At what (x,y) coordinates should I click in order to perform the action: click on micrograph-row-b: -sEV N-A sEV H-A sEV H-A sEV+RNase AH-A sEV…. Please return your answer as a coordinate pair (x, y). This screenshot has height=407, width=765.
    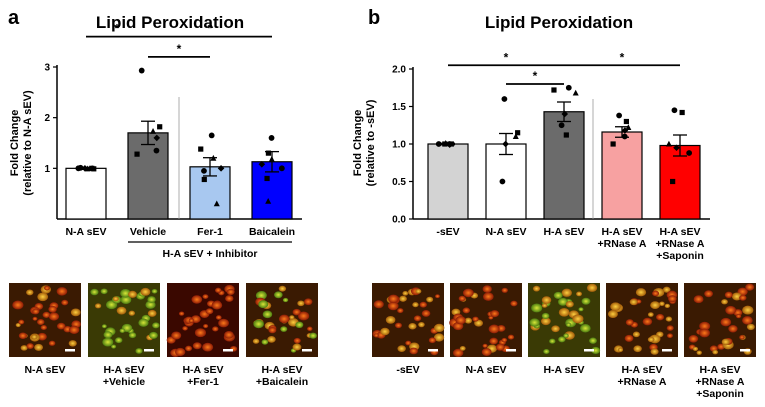
    Looking at the image, I should click on (564, 341).